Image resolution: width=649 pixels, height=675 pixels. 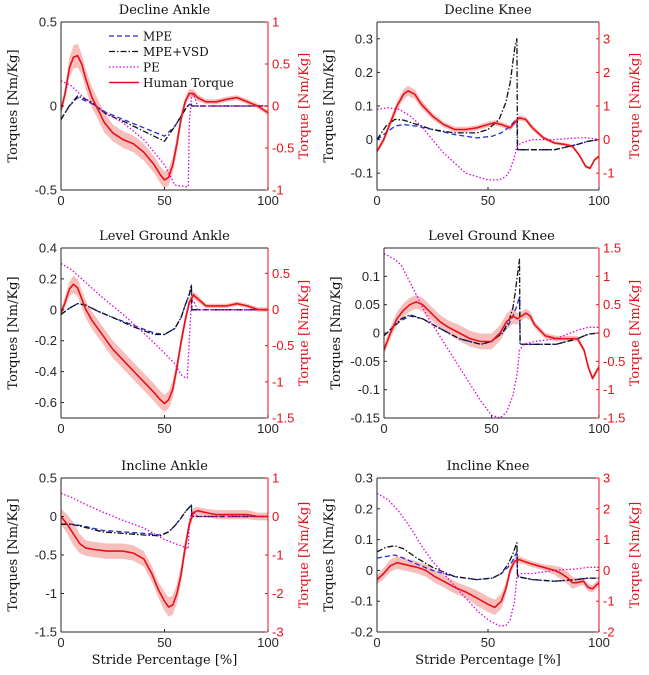 I want to click on panel-title: Level Ground Knee, so click(x=491, y=236).